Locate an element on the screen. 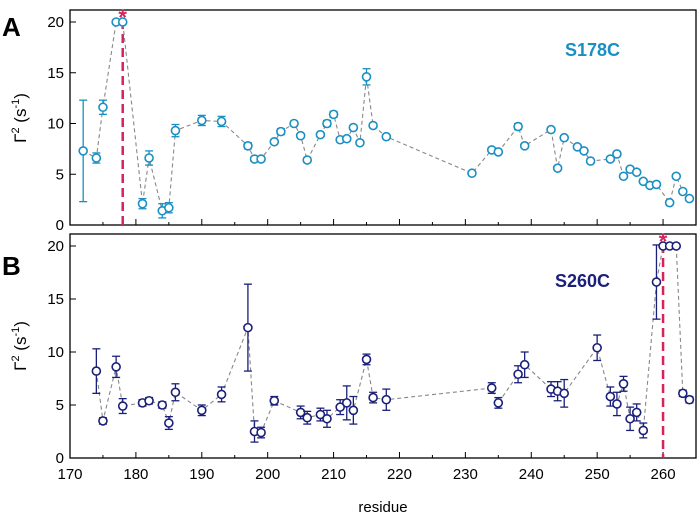 The width and height of the screenshot is (698, 524). x-tick-label: 170 is located at coordinates (69, 474).